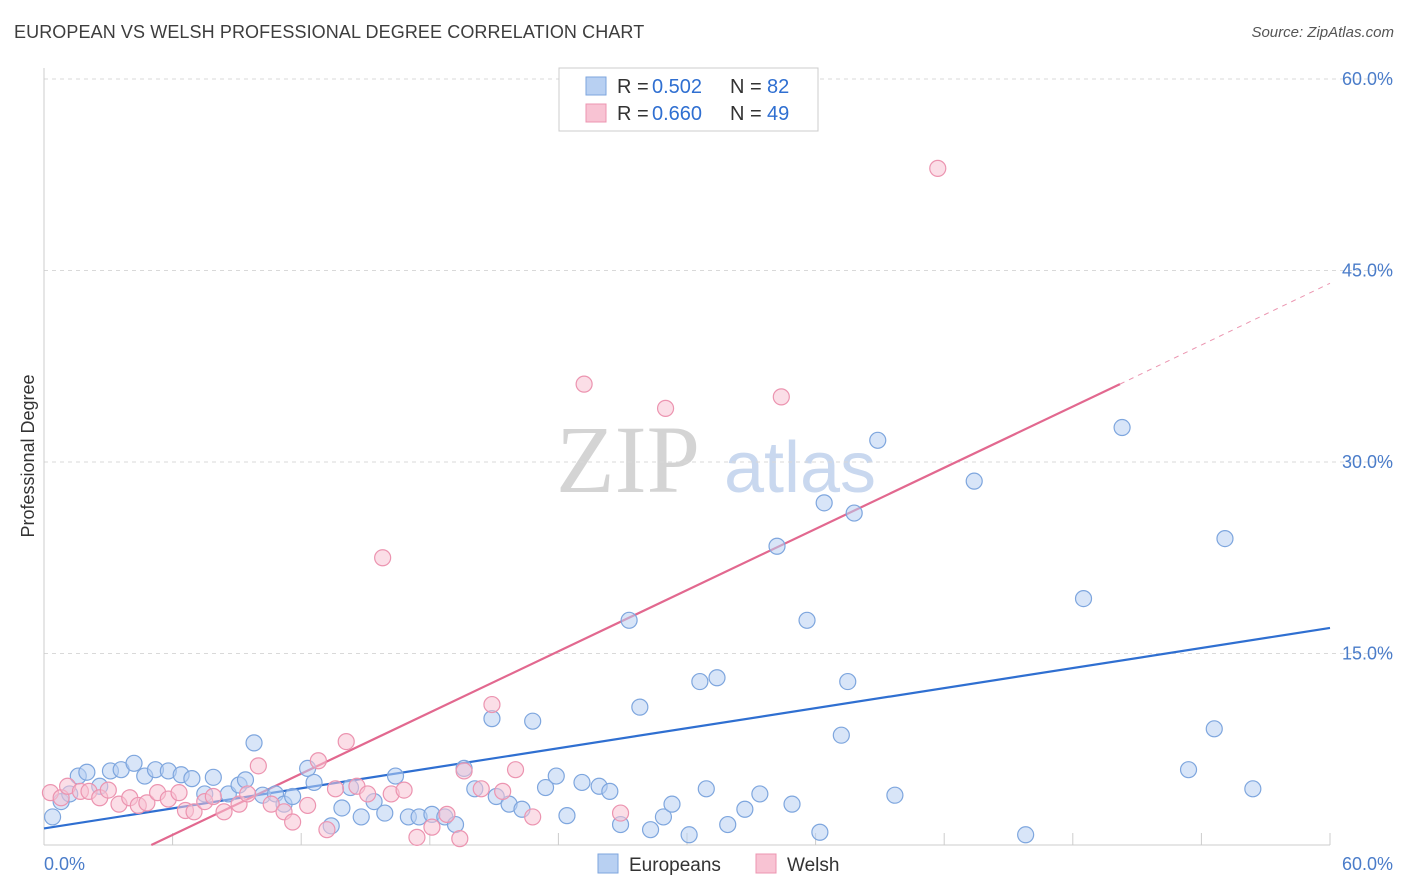  What do you see at coordinates (677, 114) in the screenshot?
I see `welsh-r-value: 0.660` at bounding box center [677, 114].